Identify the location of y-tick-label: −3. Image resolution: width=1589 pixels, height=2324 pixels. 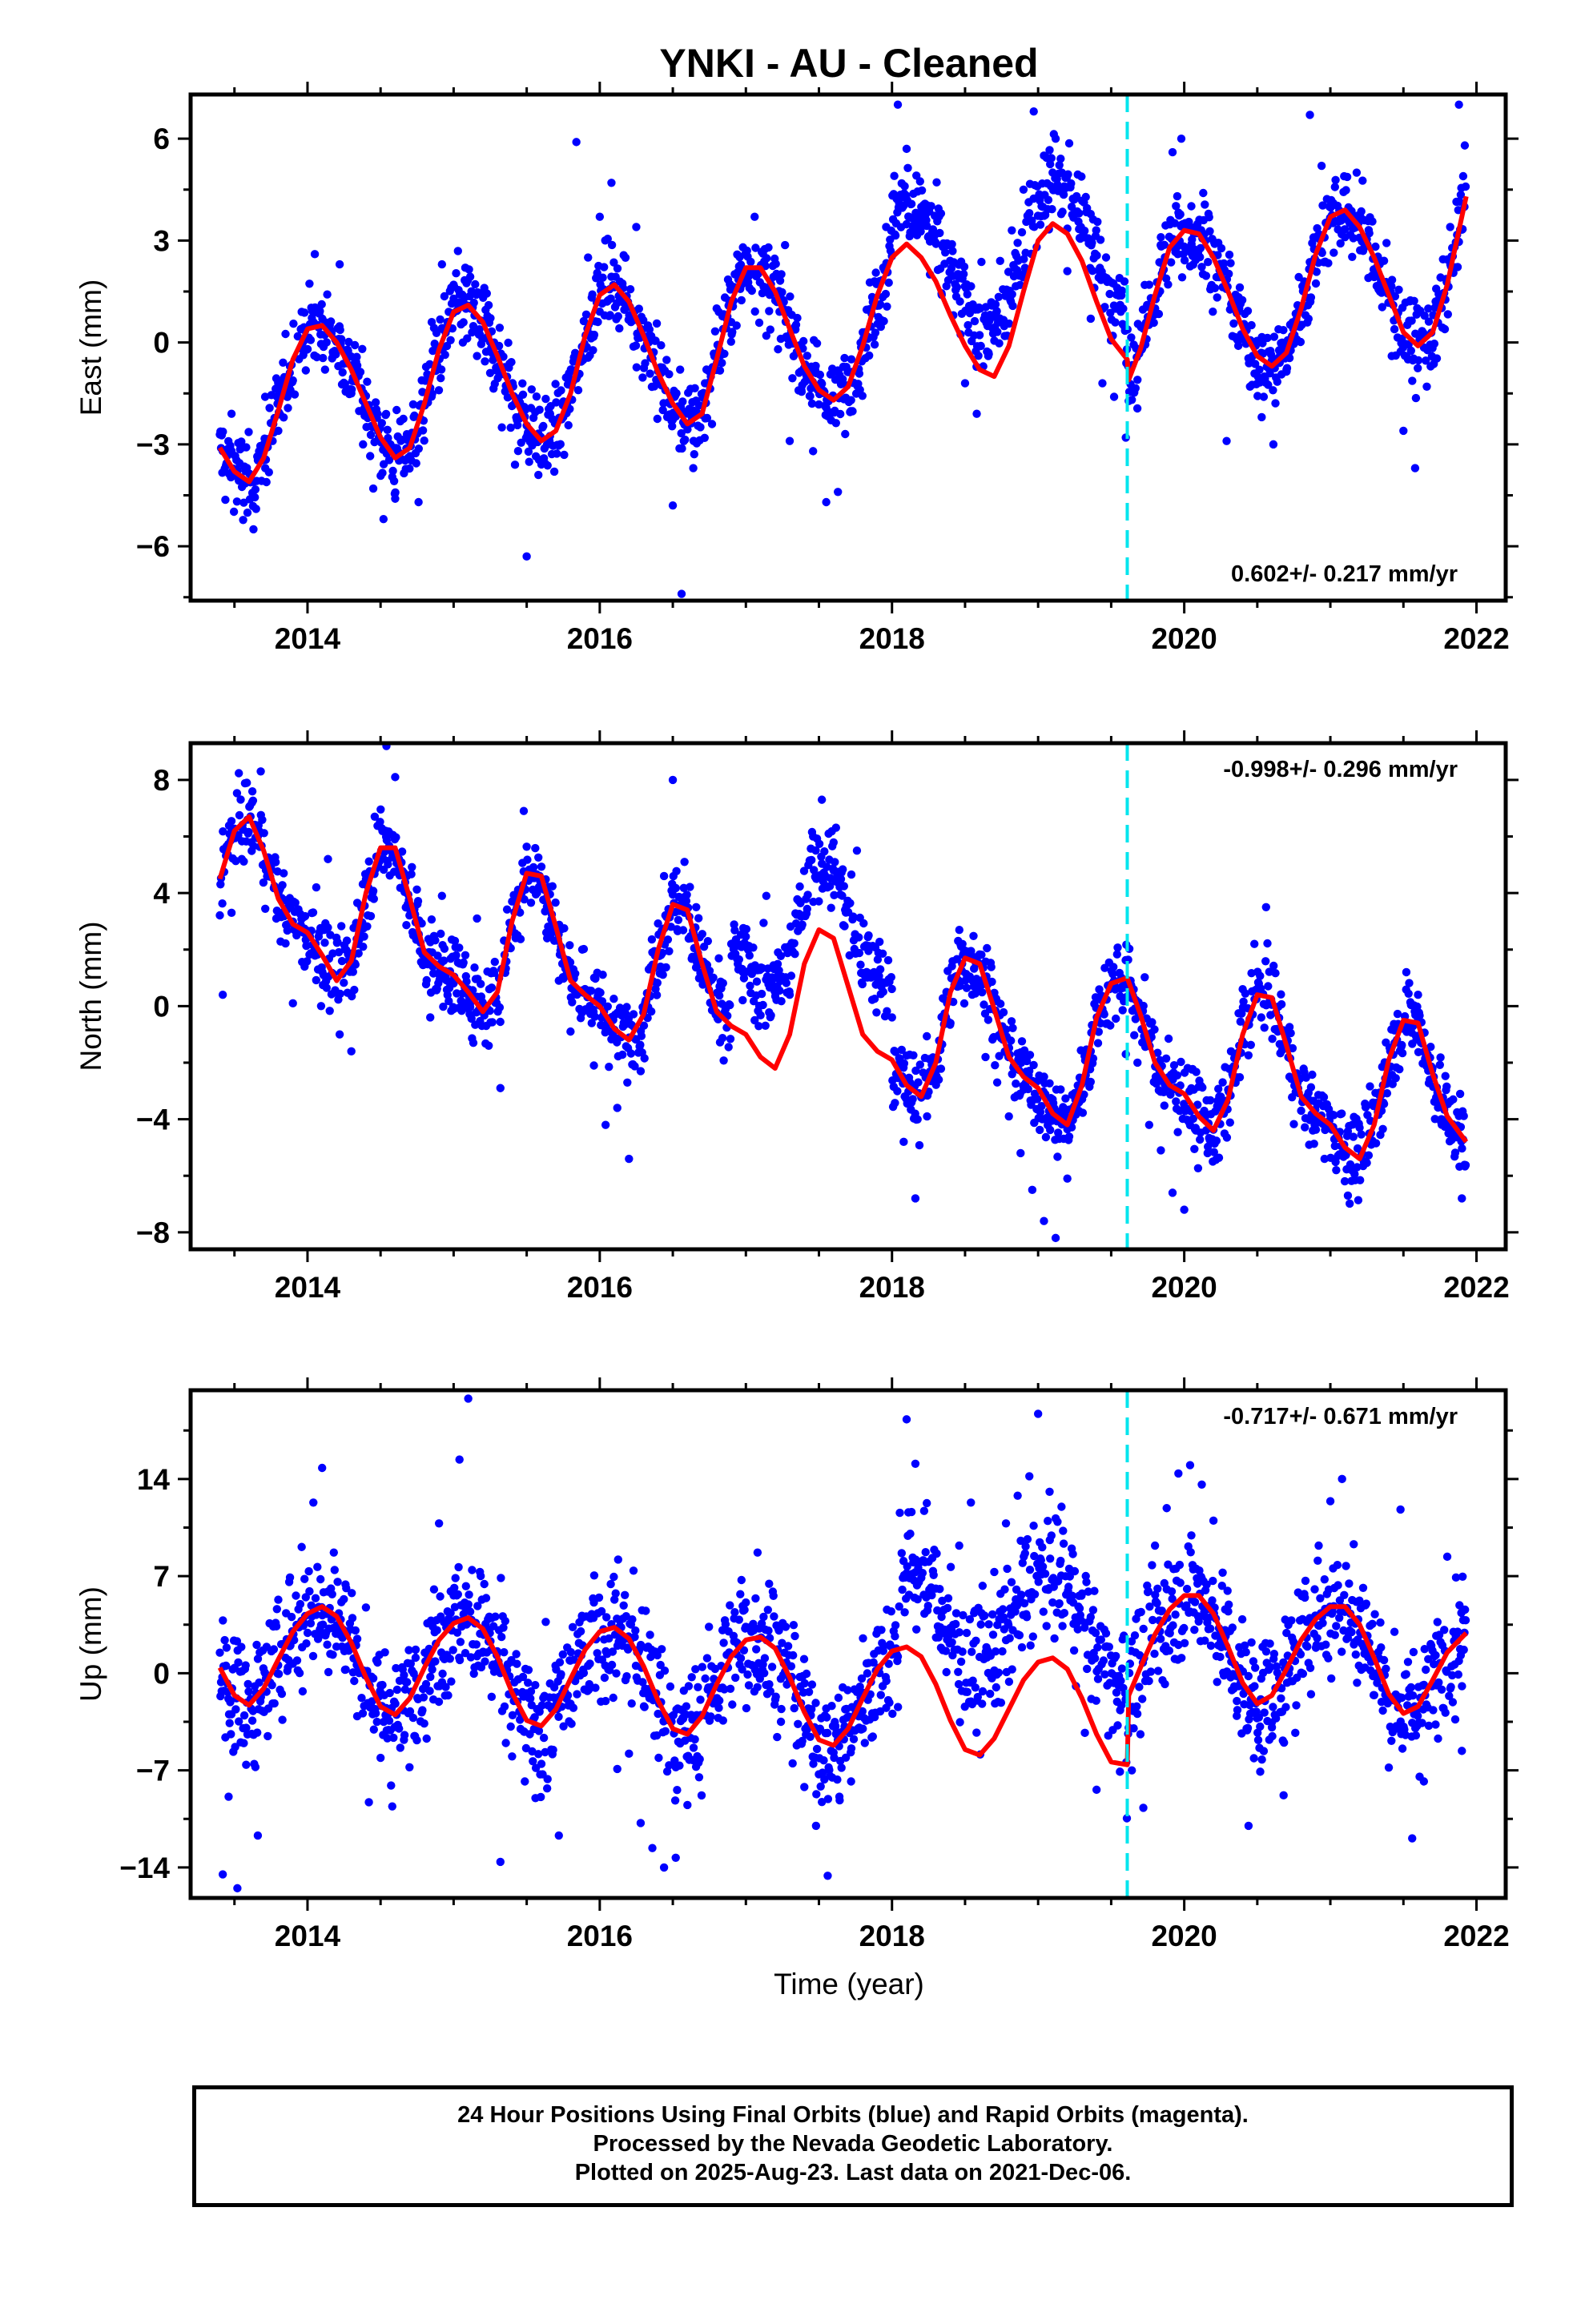
(153, 444).